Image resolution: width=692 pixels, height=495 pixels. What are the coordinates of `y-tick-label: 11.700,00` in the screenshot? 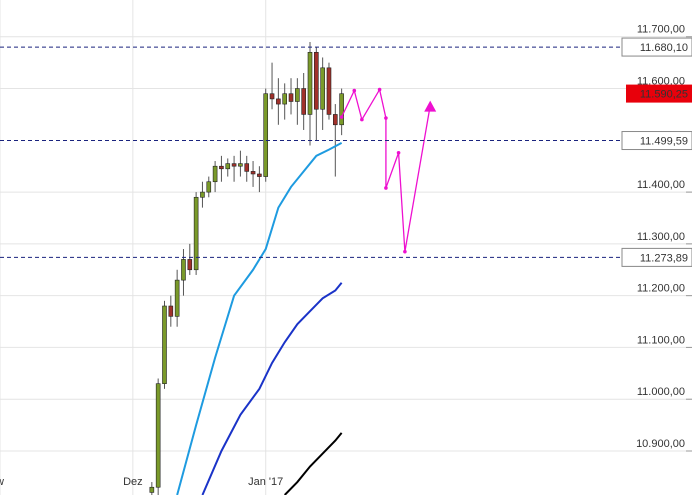 It's located at (661, 30).